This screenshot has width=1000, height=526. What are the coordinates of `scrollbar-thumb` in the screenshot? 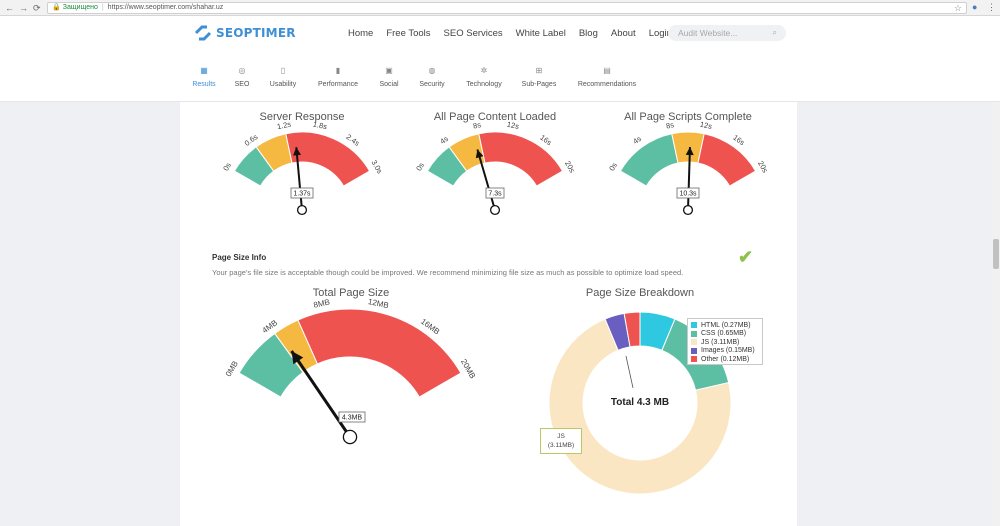 It's located at (996, 254).